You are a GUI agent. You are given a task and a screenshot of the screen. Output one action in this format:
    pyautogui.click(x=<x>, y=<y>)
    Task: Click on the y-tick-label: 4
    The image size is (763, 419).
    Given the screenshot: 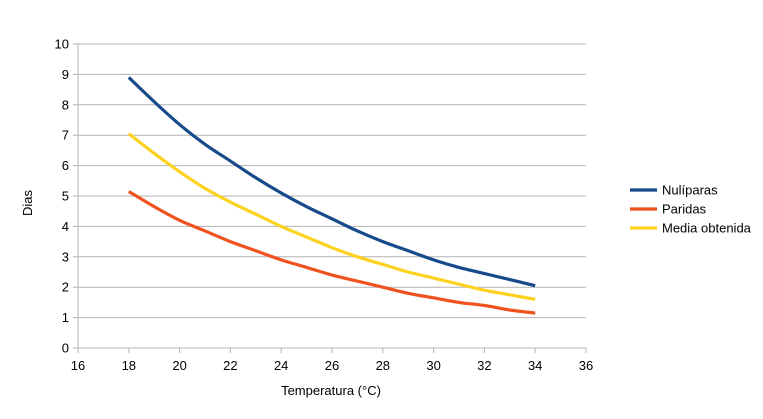 What is the action you would take?
    pyautogui.click(x=65, y=226)
    